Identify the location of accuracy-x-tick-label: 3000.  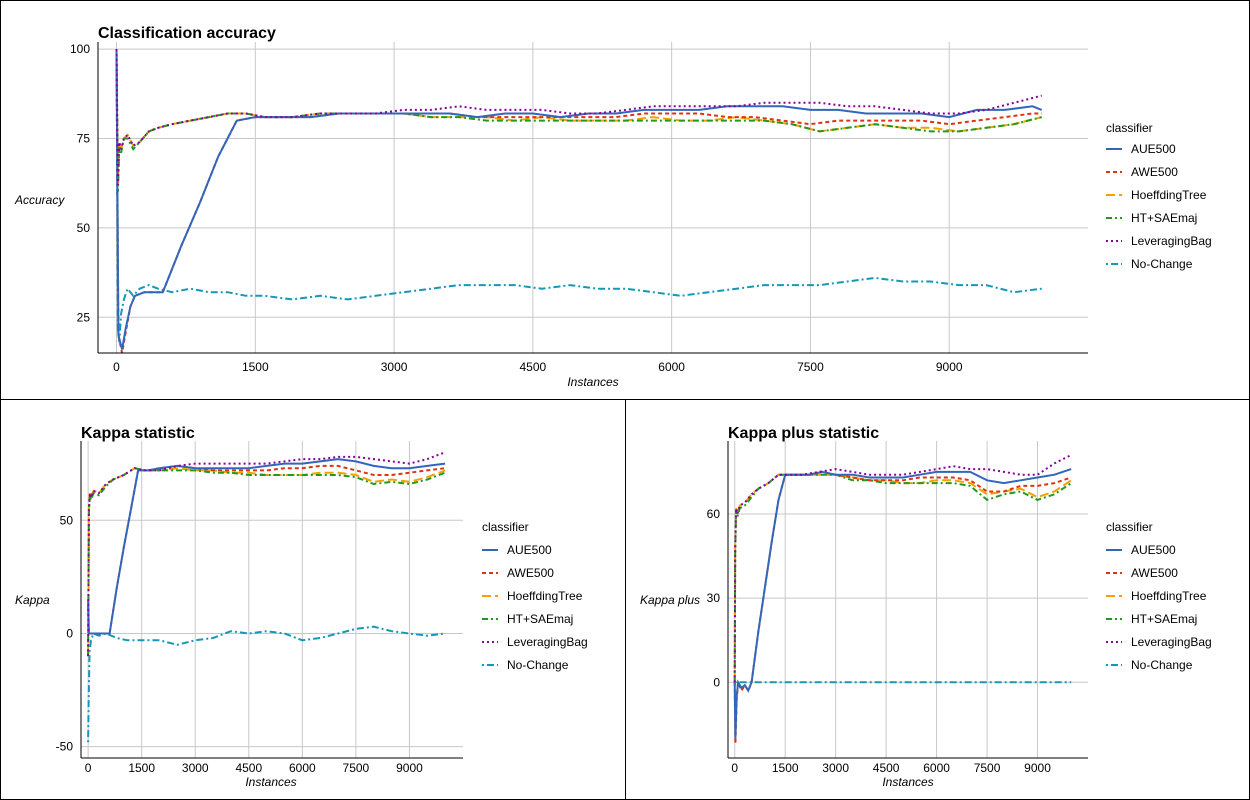
(394, 367).